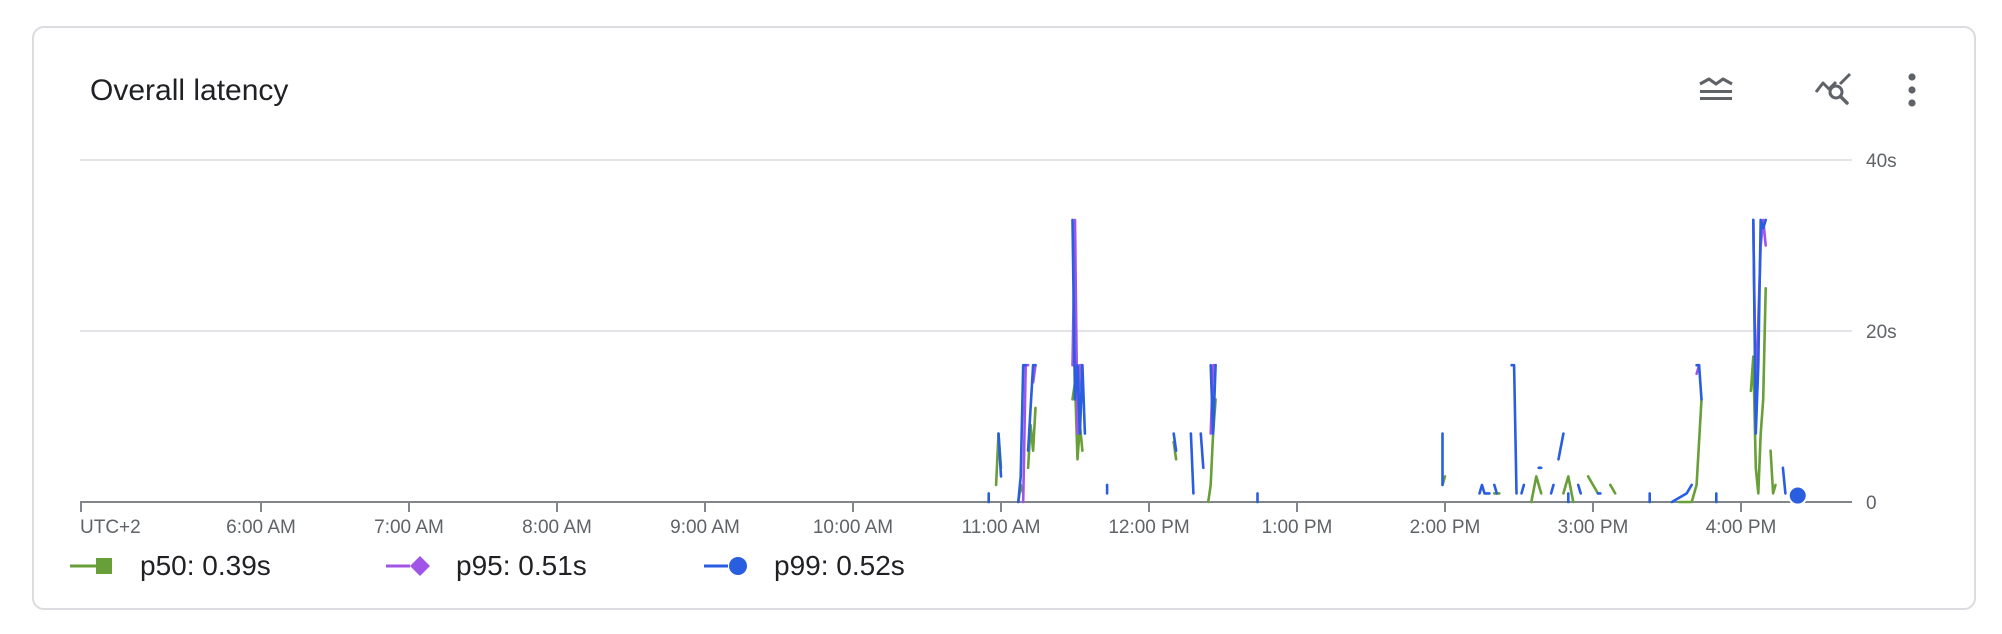 The image size is (2002, 634). I want to click on x-tick-label: 7:00 AM, so click(409, 527).